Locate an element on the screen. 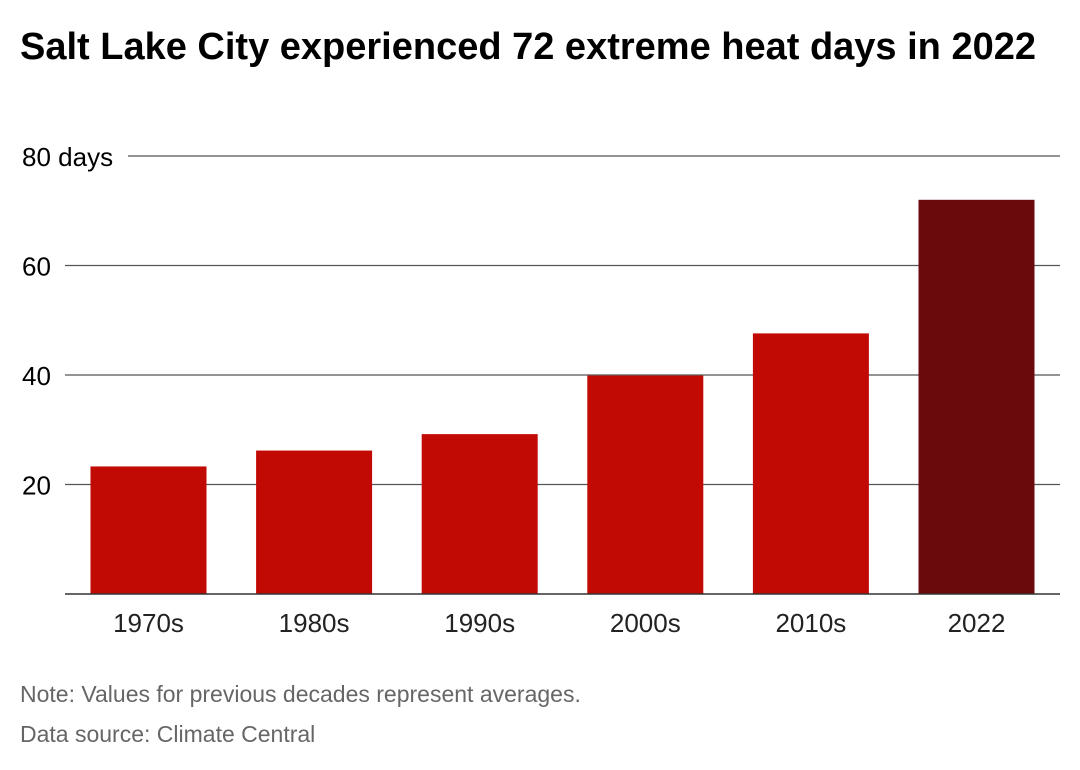 The image size is (1080, 770). bar-1980s is located at coordinates (314, 522).